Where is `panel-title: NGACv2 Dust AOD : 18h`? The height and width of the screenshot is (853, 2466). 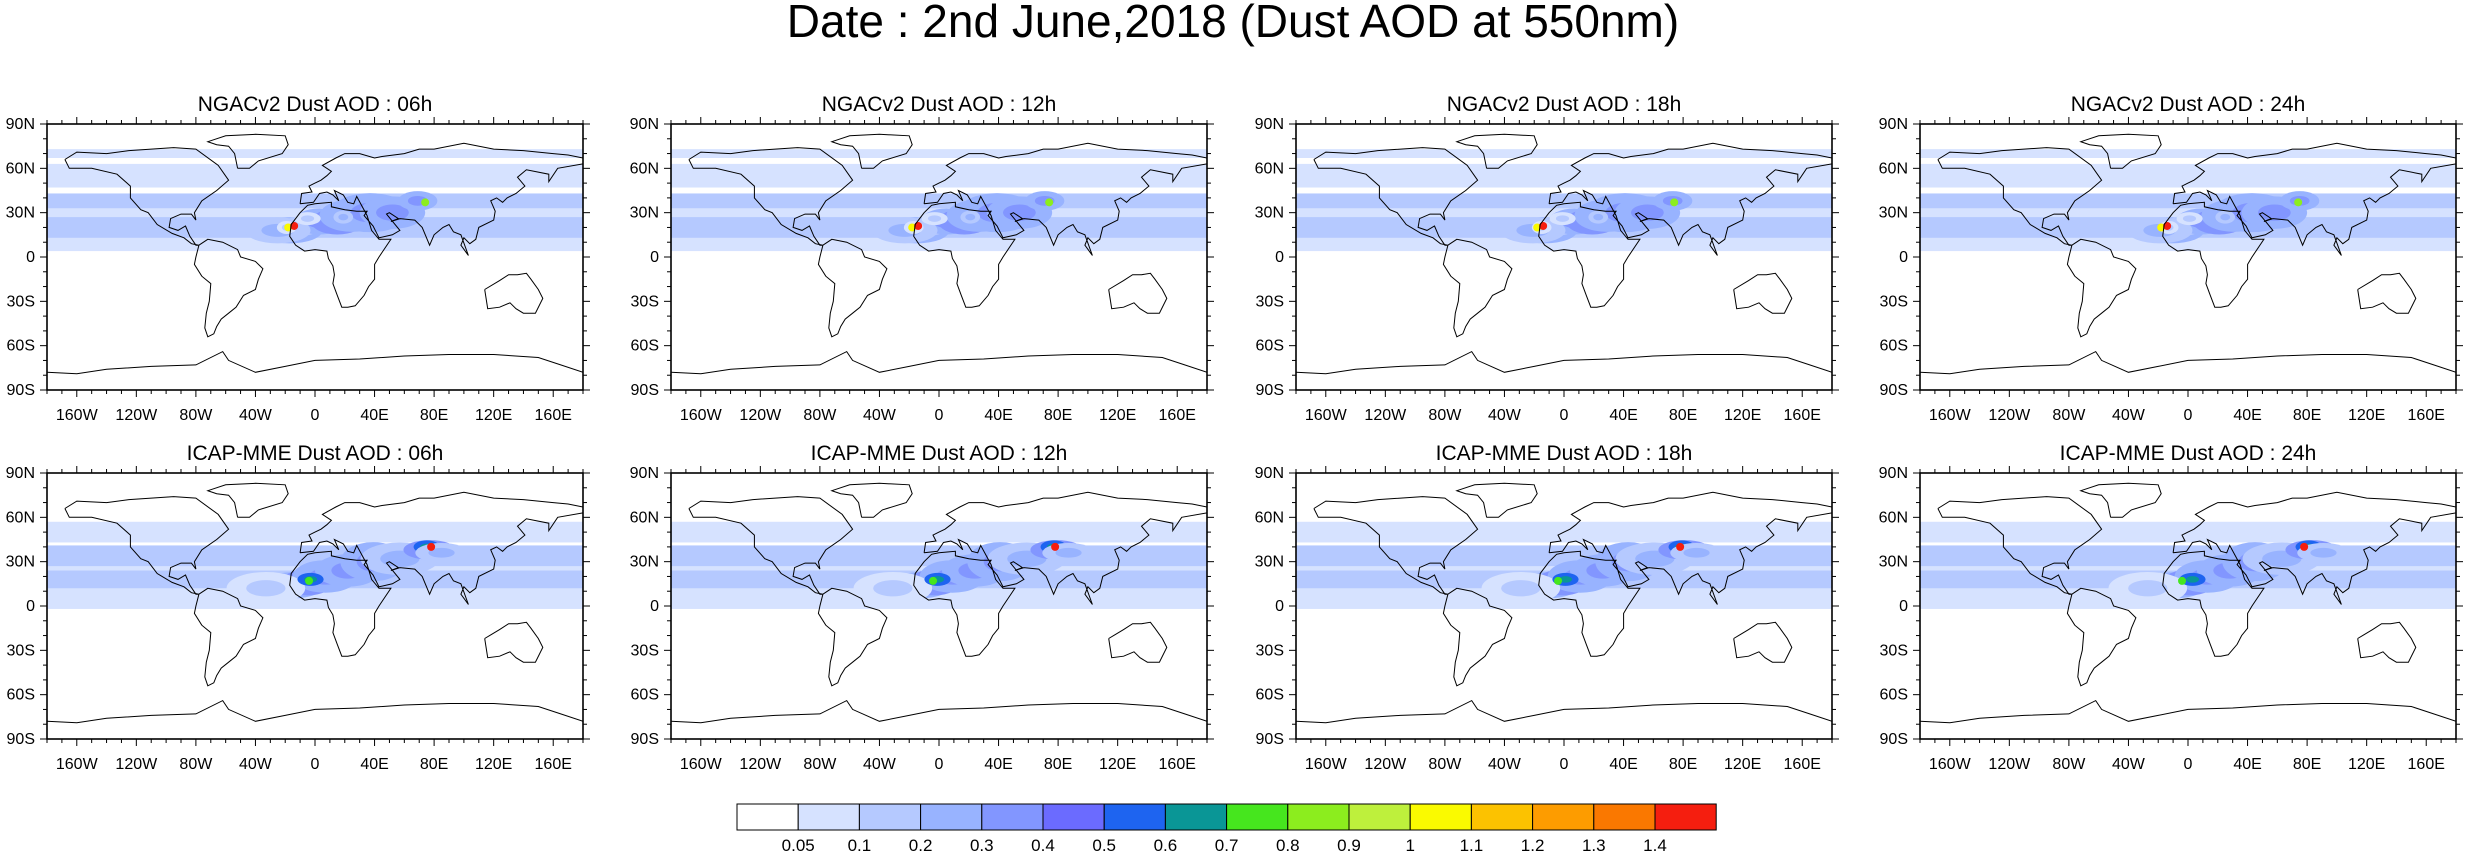
panel-title: NGACv2 Dust AOD : 18h is located at coordinates (1564, 104).